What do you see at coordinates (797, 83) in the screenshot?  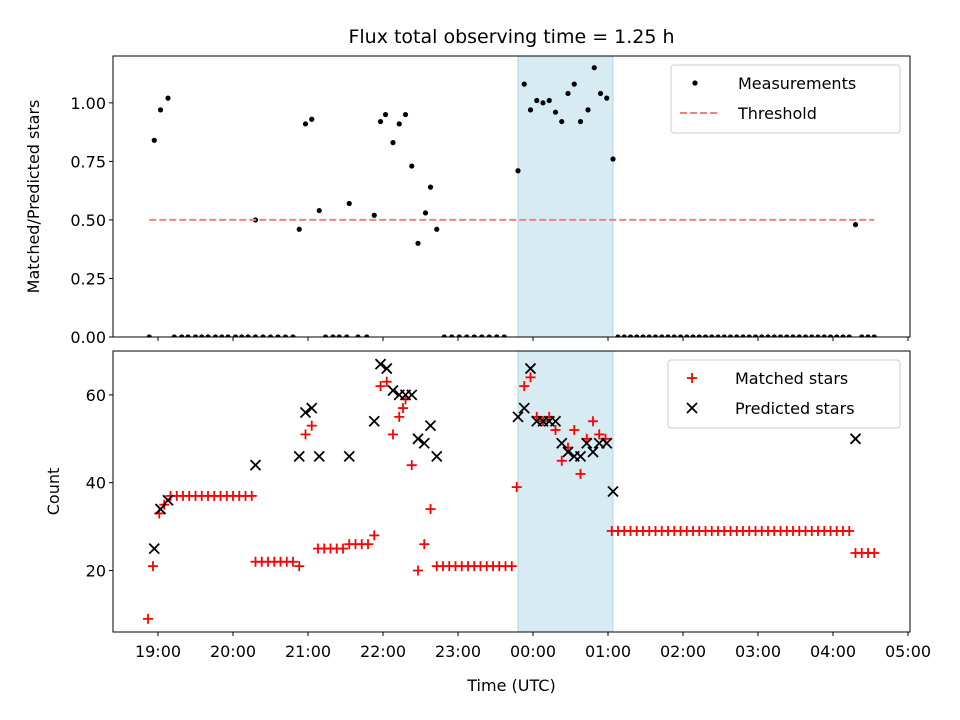 I see `legend-label: Measurements` at bounding box center [797, 83].